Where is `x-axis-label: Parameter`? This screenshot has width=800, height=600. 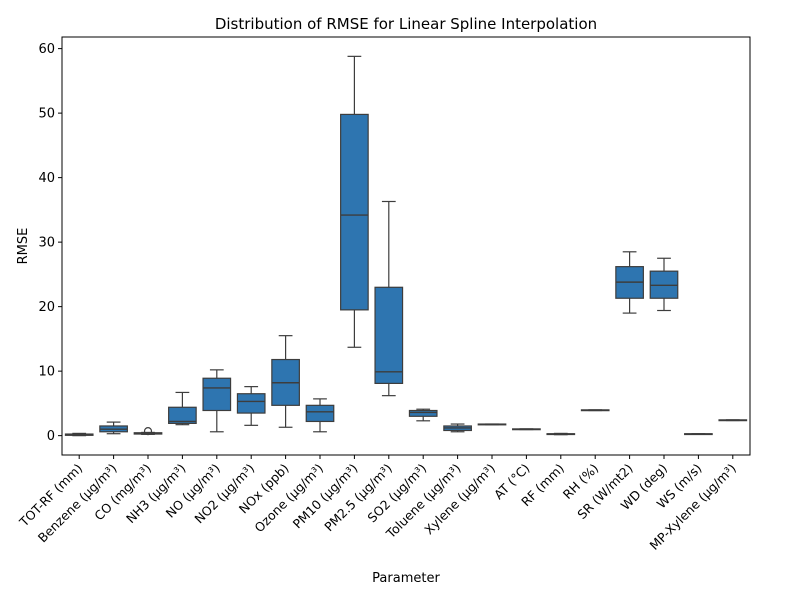
x-axis-label: Parameter is located at coordinates (406, 578).